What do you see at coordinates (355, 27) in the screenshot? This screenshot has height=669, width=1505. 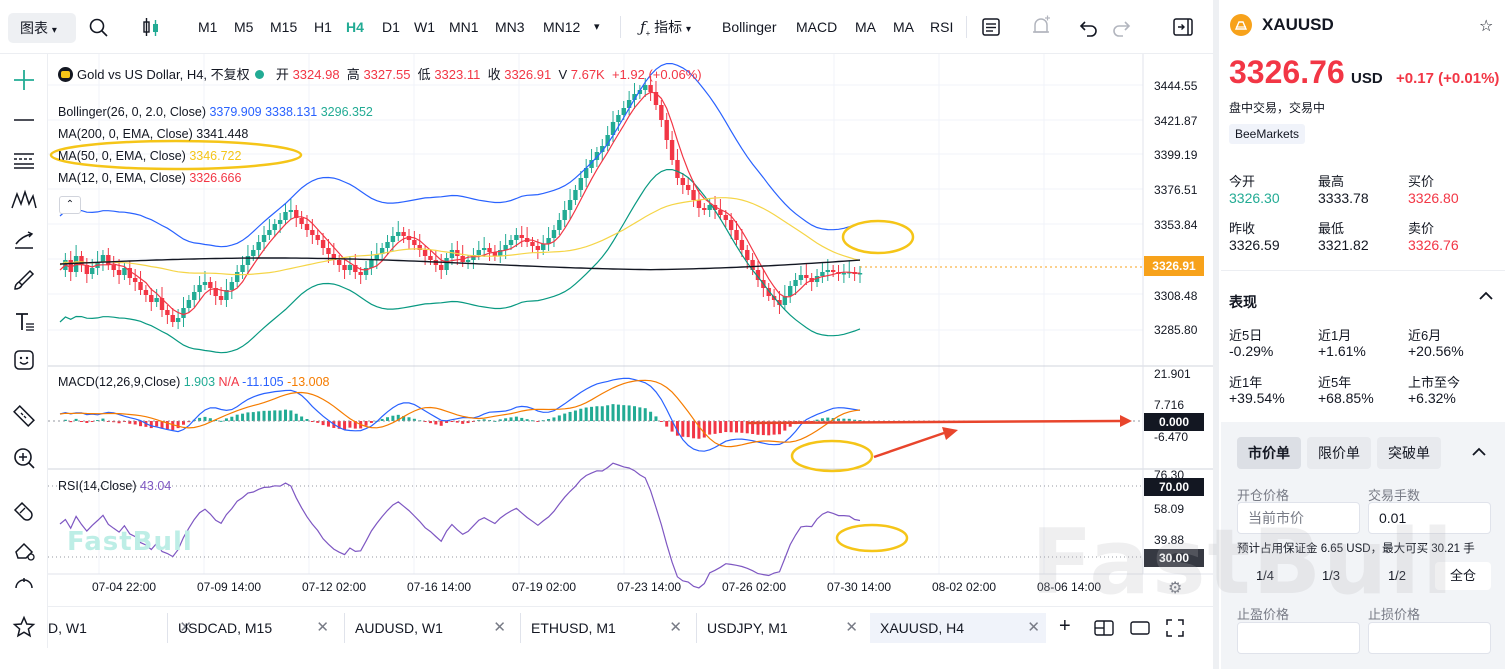 I see `timeframe-h4: H4` at bounding box center [355, 27].